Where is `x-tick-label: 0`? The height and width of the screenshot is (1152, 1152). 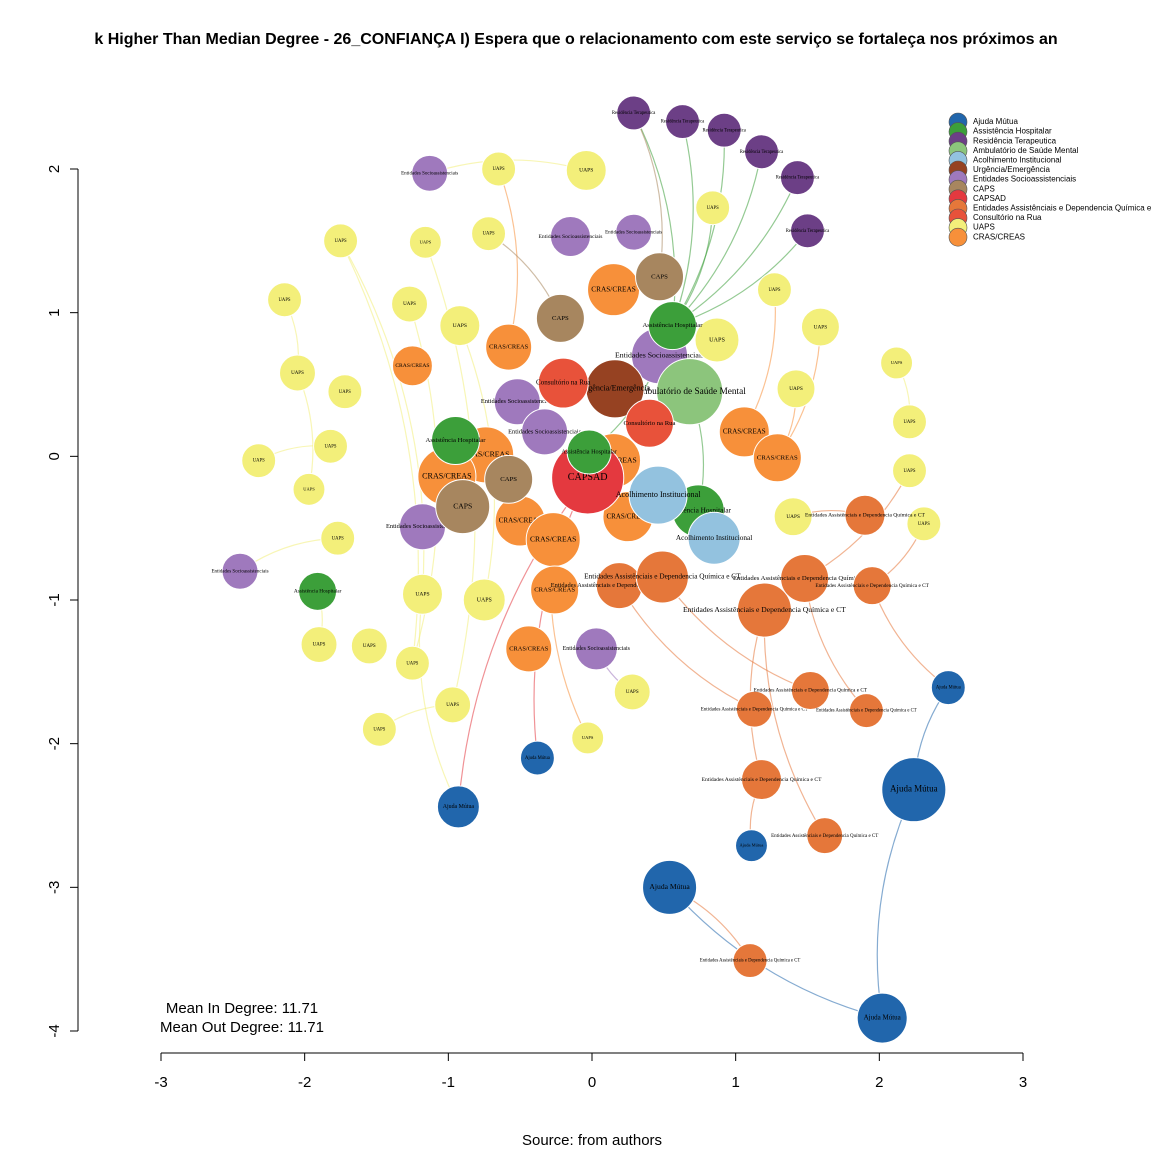
x-tick-label: 0 is located at coordinates (592, 1082).